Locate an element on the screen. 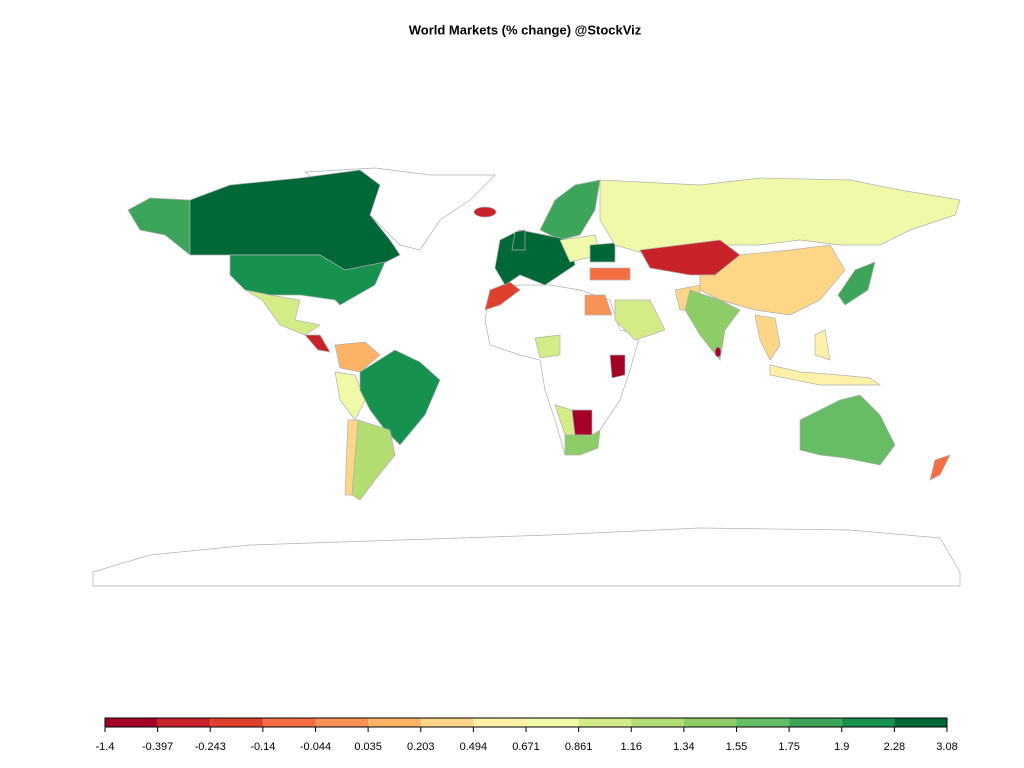 This screenshot has height=768, width=1024. new-zealand is located at coordinates (940, 467).